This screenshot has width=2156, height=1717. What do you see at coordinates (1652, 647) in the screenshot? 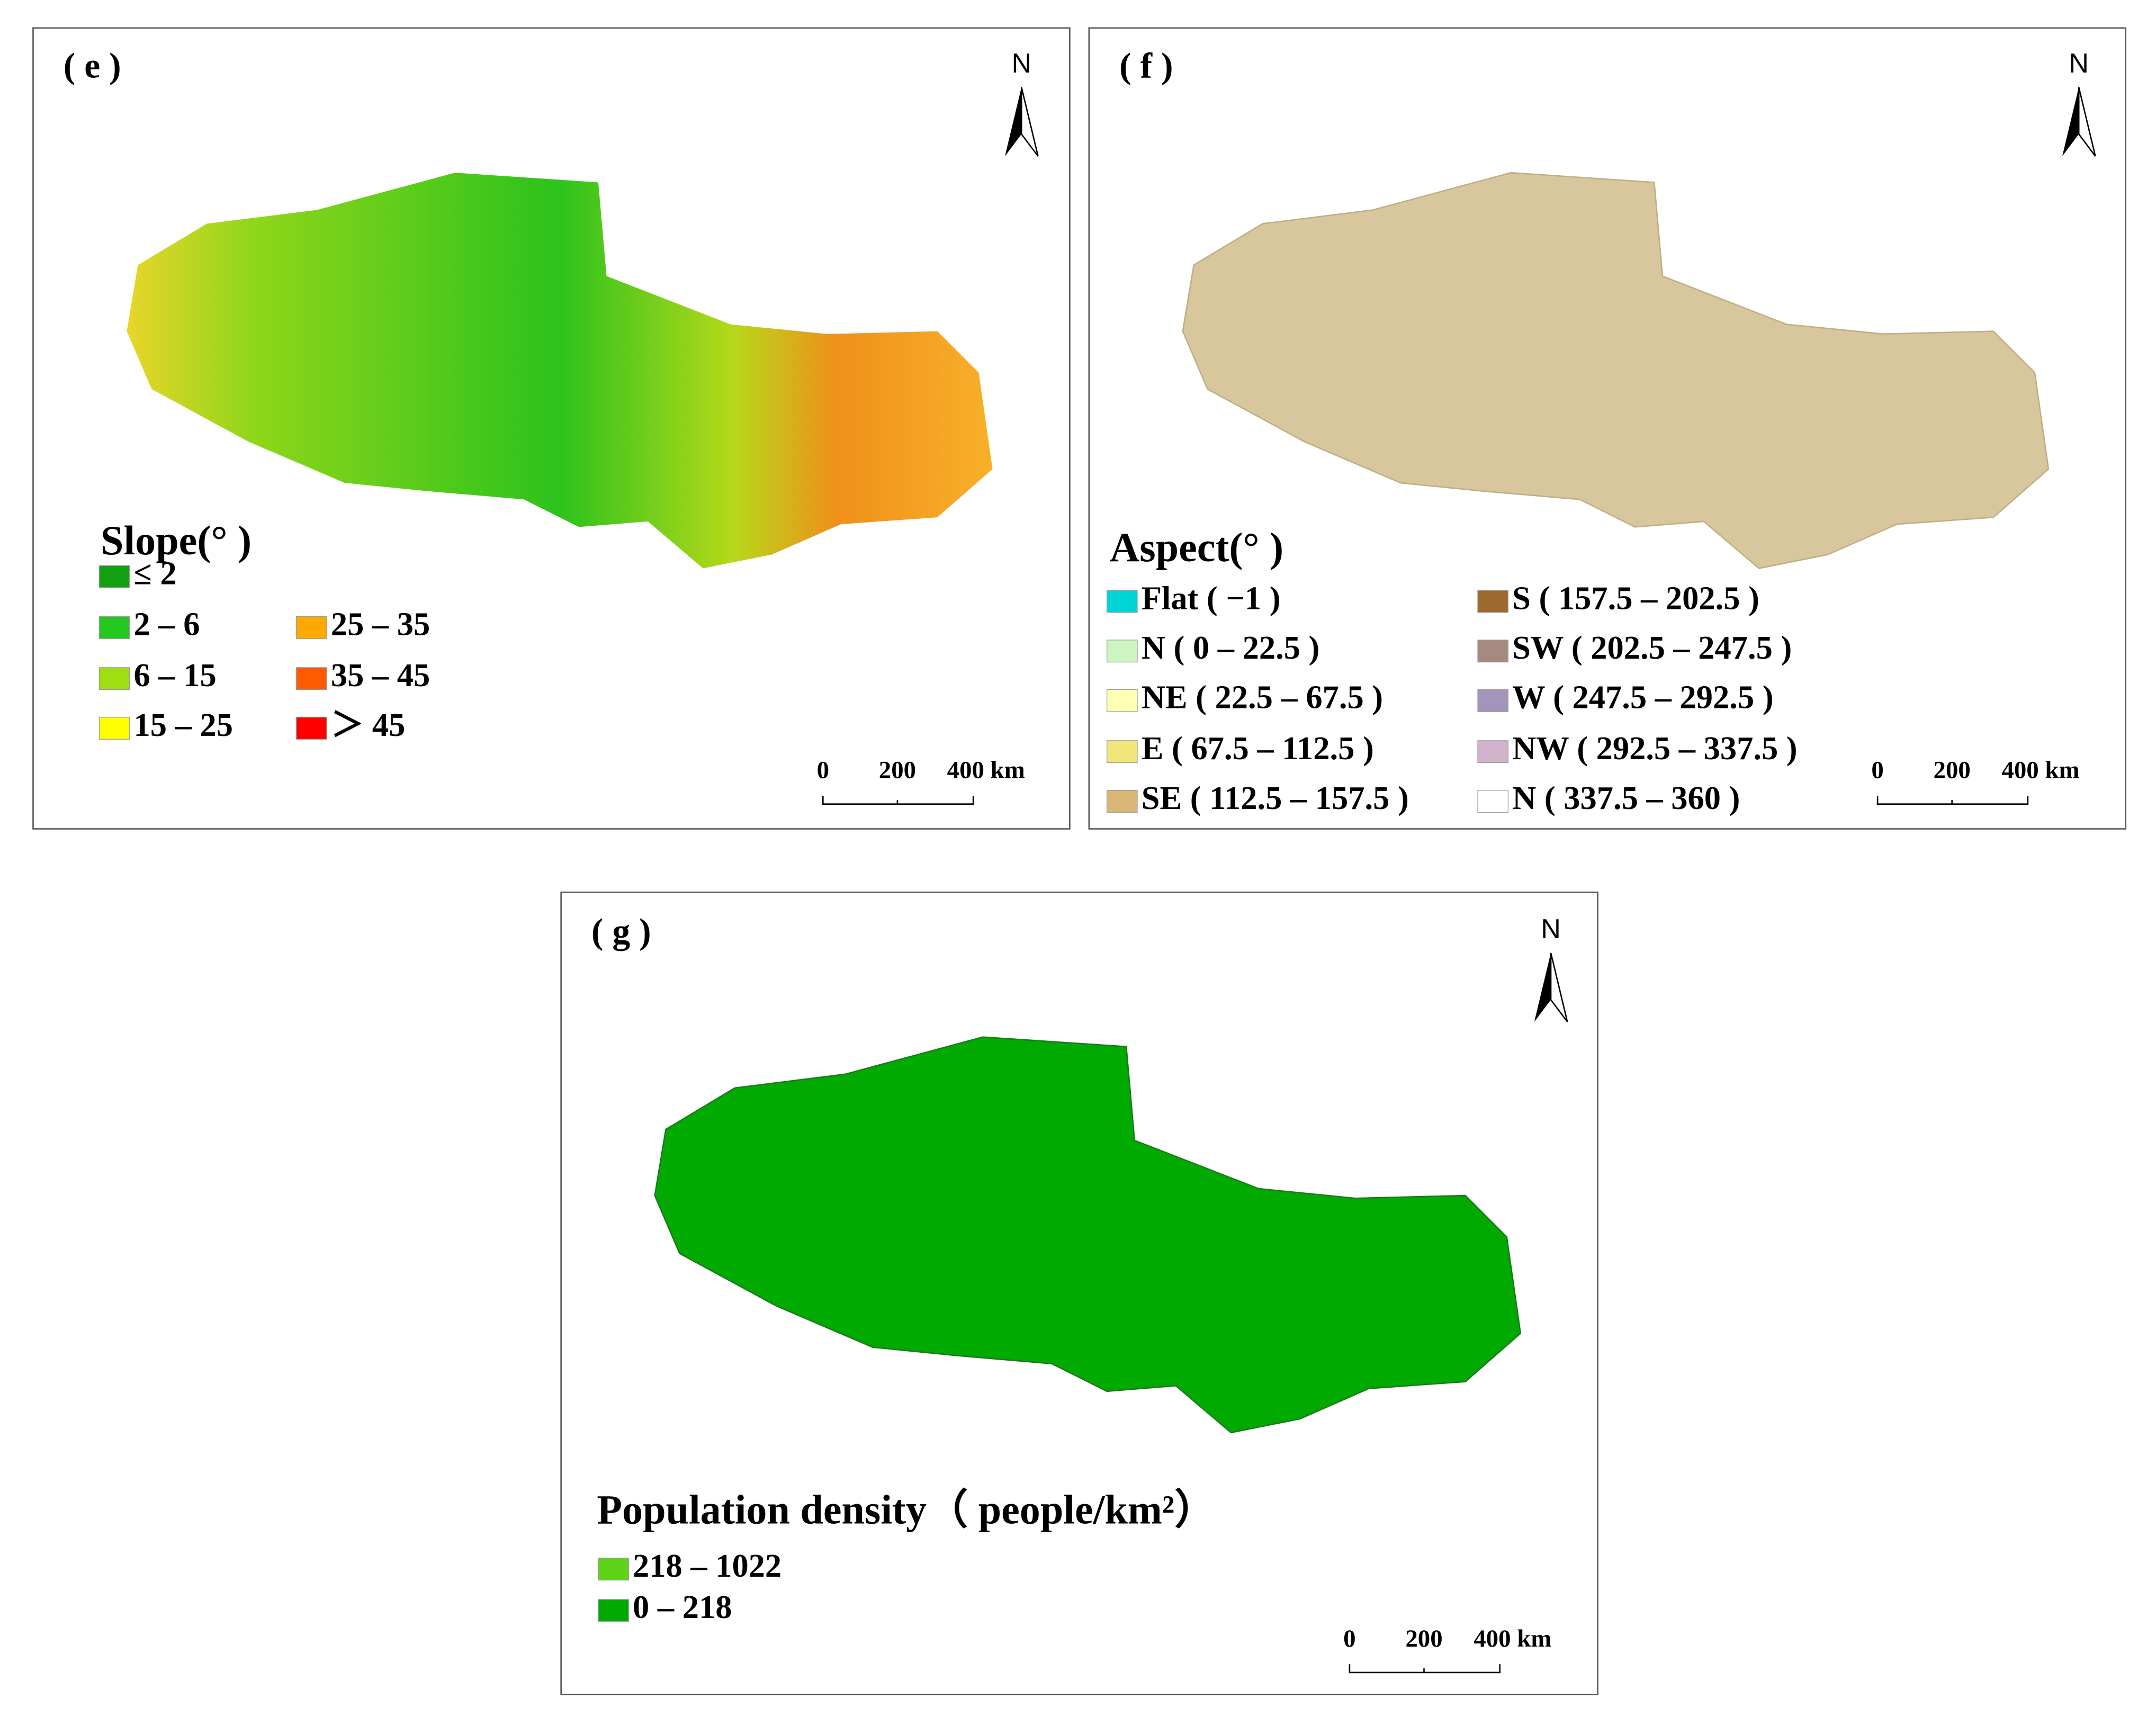
I see `legend-label: SW ( 202.5 – 247.5 )` at bounding box center [1652, 647].